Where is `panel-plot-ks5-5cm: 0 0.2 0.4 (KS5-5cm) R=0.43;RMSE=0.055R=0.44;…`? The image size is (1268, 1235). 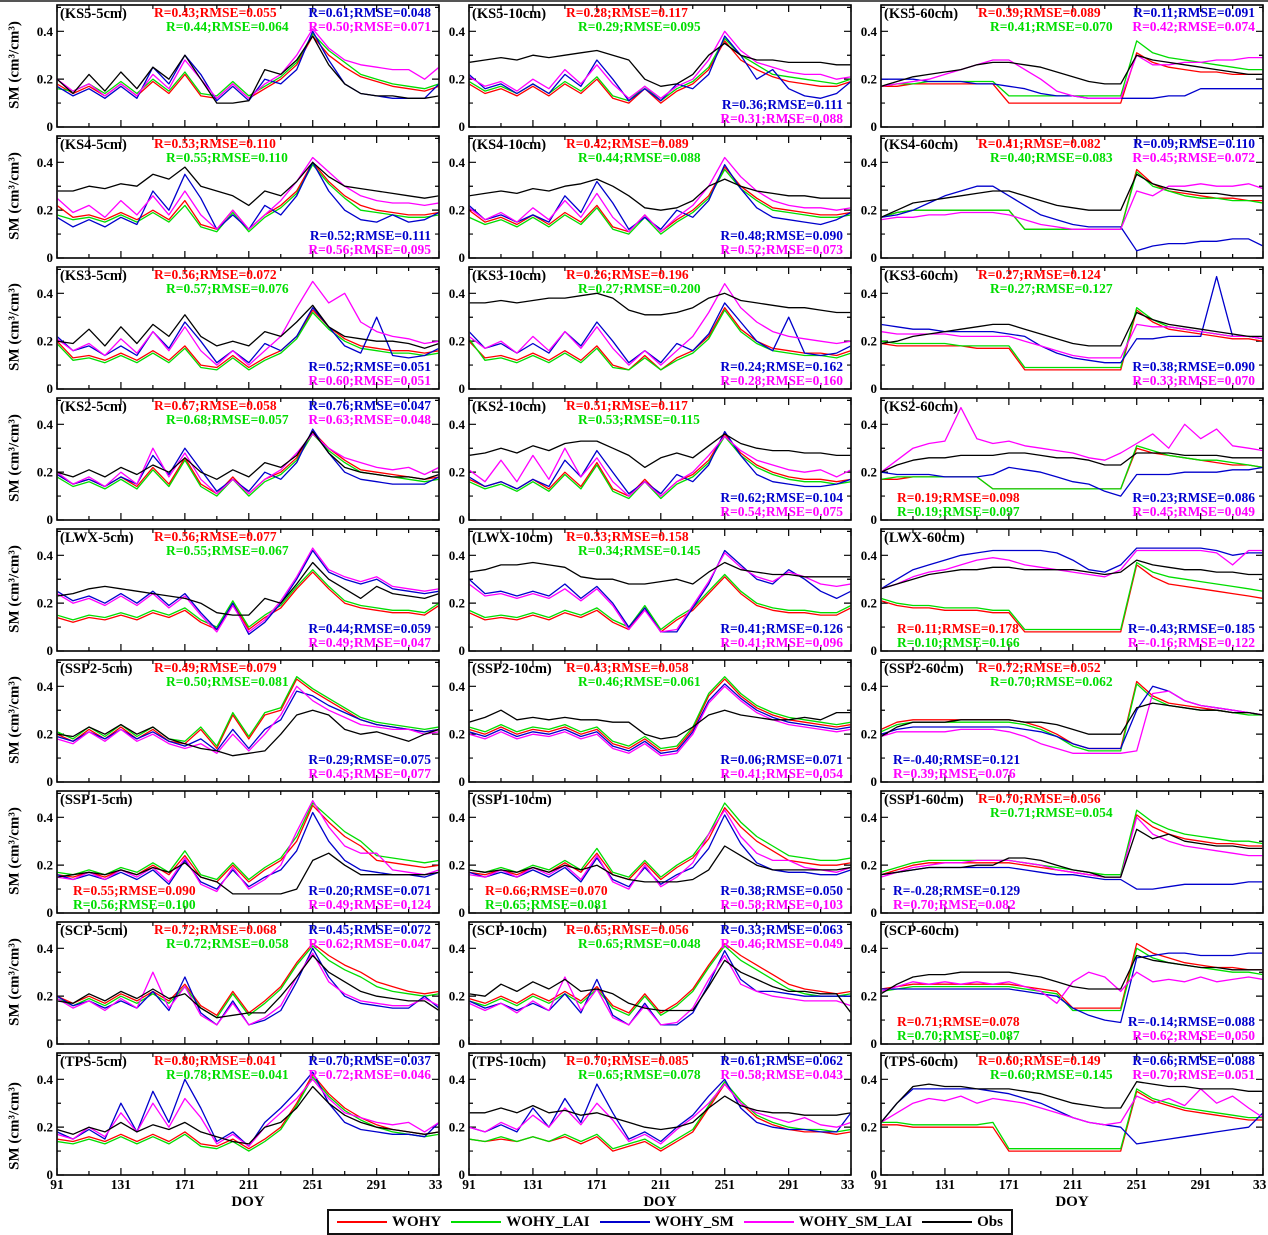
panel-plot-ks5-5cm: 0 0.2 0.4 (KS5-5cm) R=0.43;RMSE=0.055R=0.44;… is located at coordinates (238, 68).